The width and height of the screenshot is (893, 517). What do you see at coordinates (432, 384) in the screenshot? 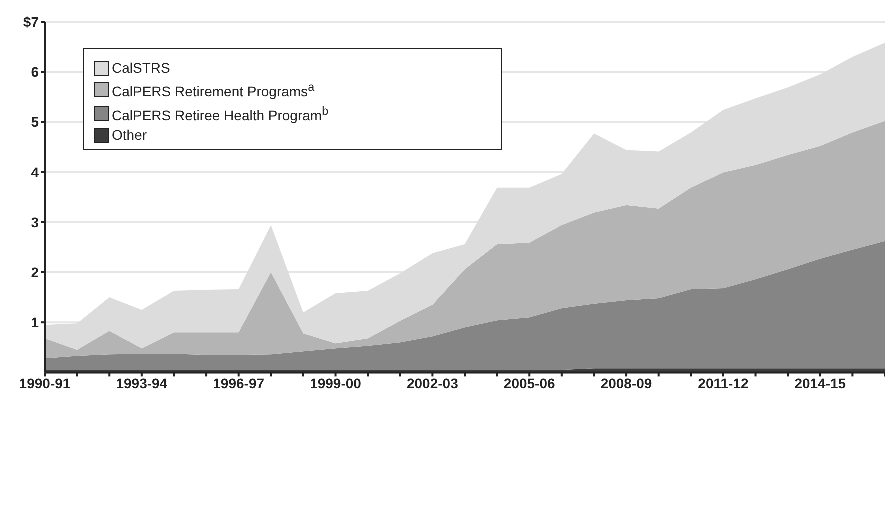
I see `x-tick-label: 2002-03` at bounding box center [432, 384].